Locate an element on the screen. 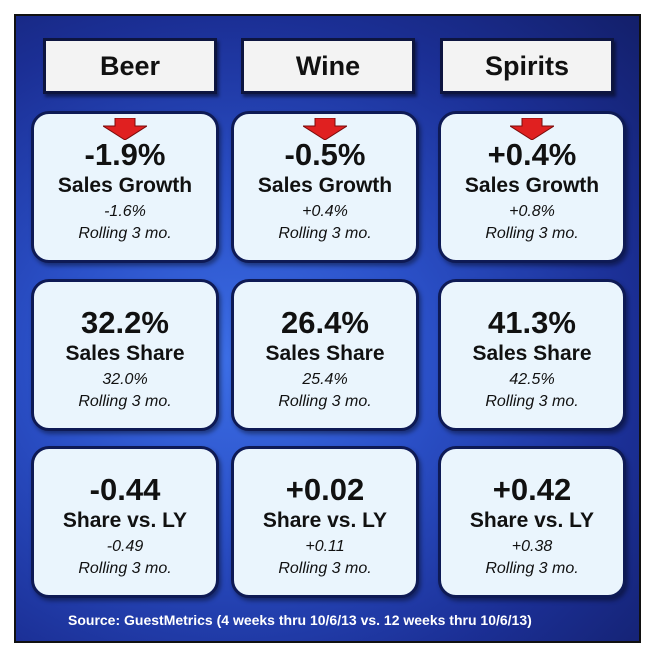 The image size is (664, 664). metric-value: 32.2% is located at coordinates (125, 322).